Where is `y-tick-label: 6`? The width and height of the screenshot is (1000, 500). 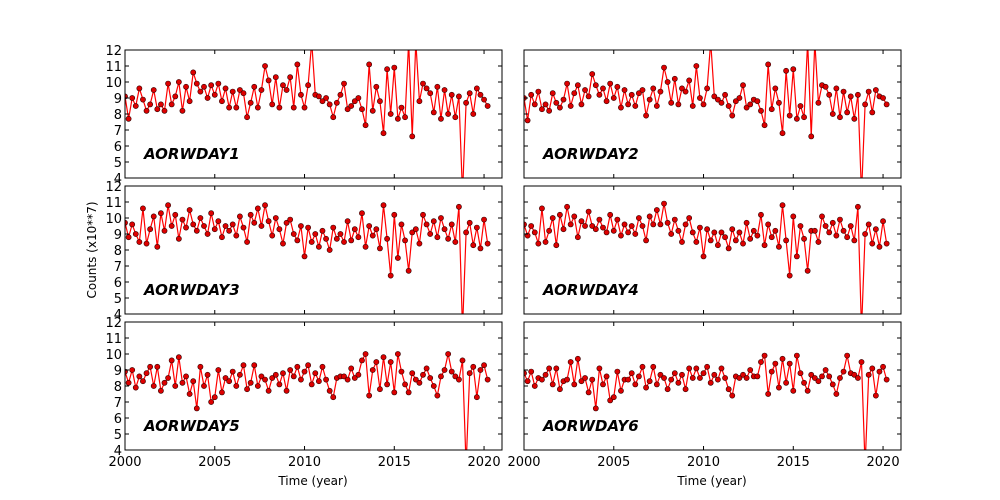 y-tick-label: 6 is located at coordinates (118, 147).